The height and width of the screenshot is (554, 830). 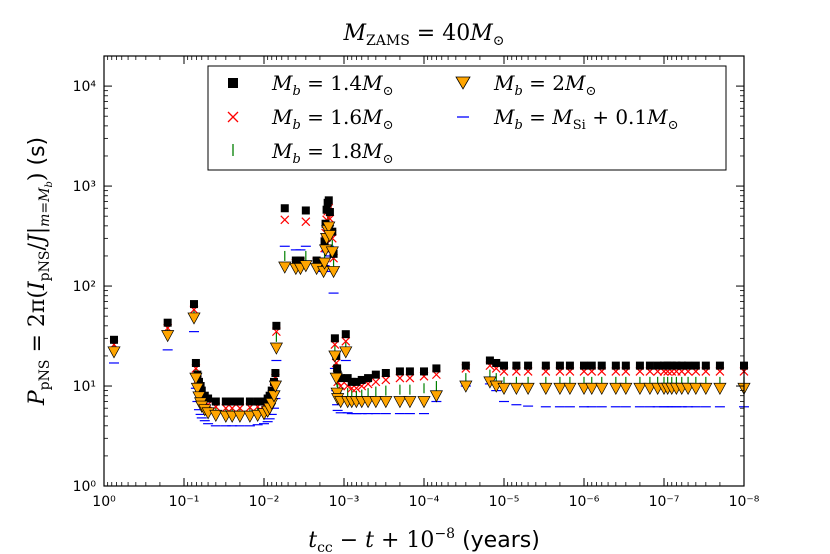 I want to click on y-tick-label: 10³, so click(x=84, y=187).